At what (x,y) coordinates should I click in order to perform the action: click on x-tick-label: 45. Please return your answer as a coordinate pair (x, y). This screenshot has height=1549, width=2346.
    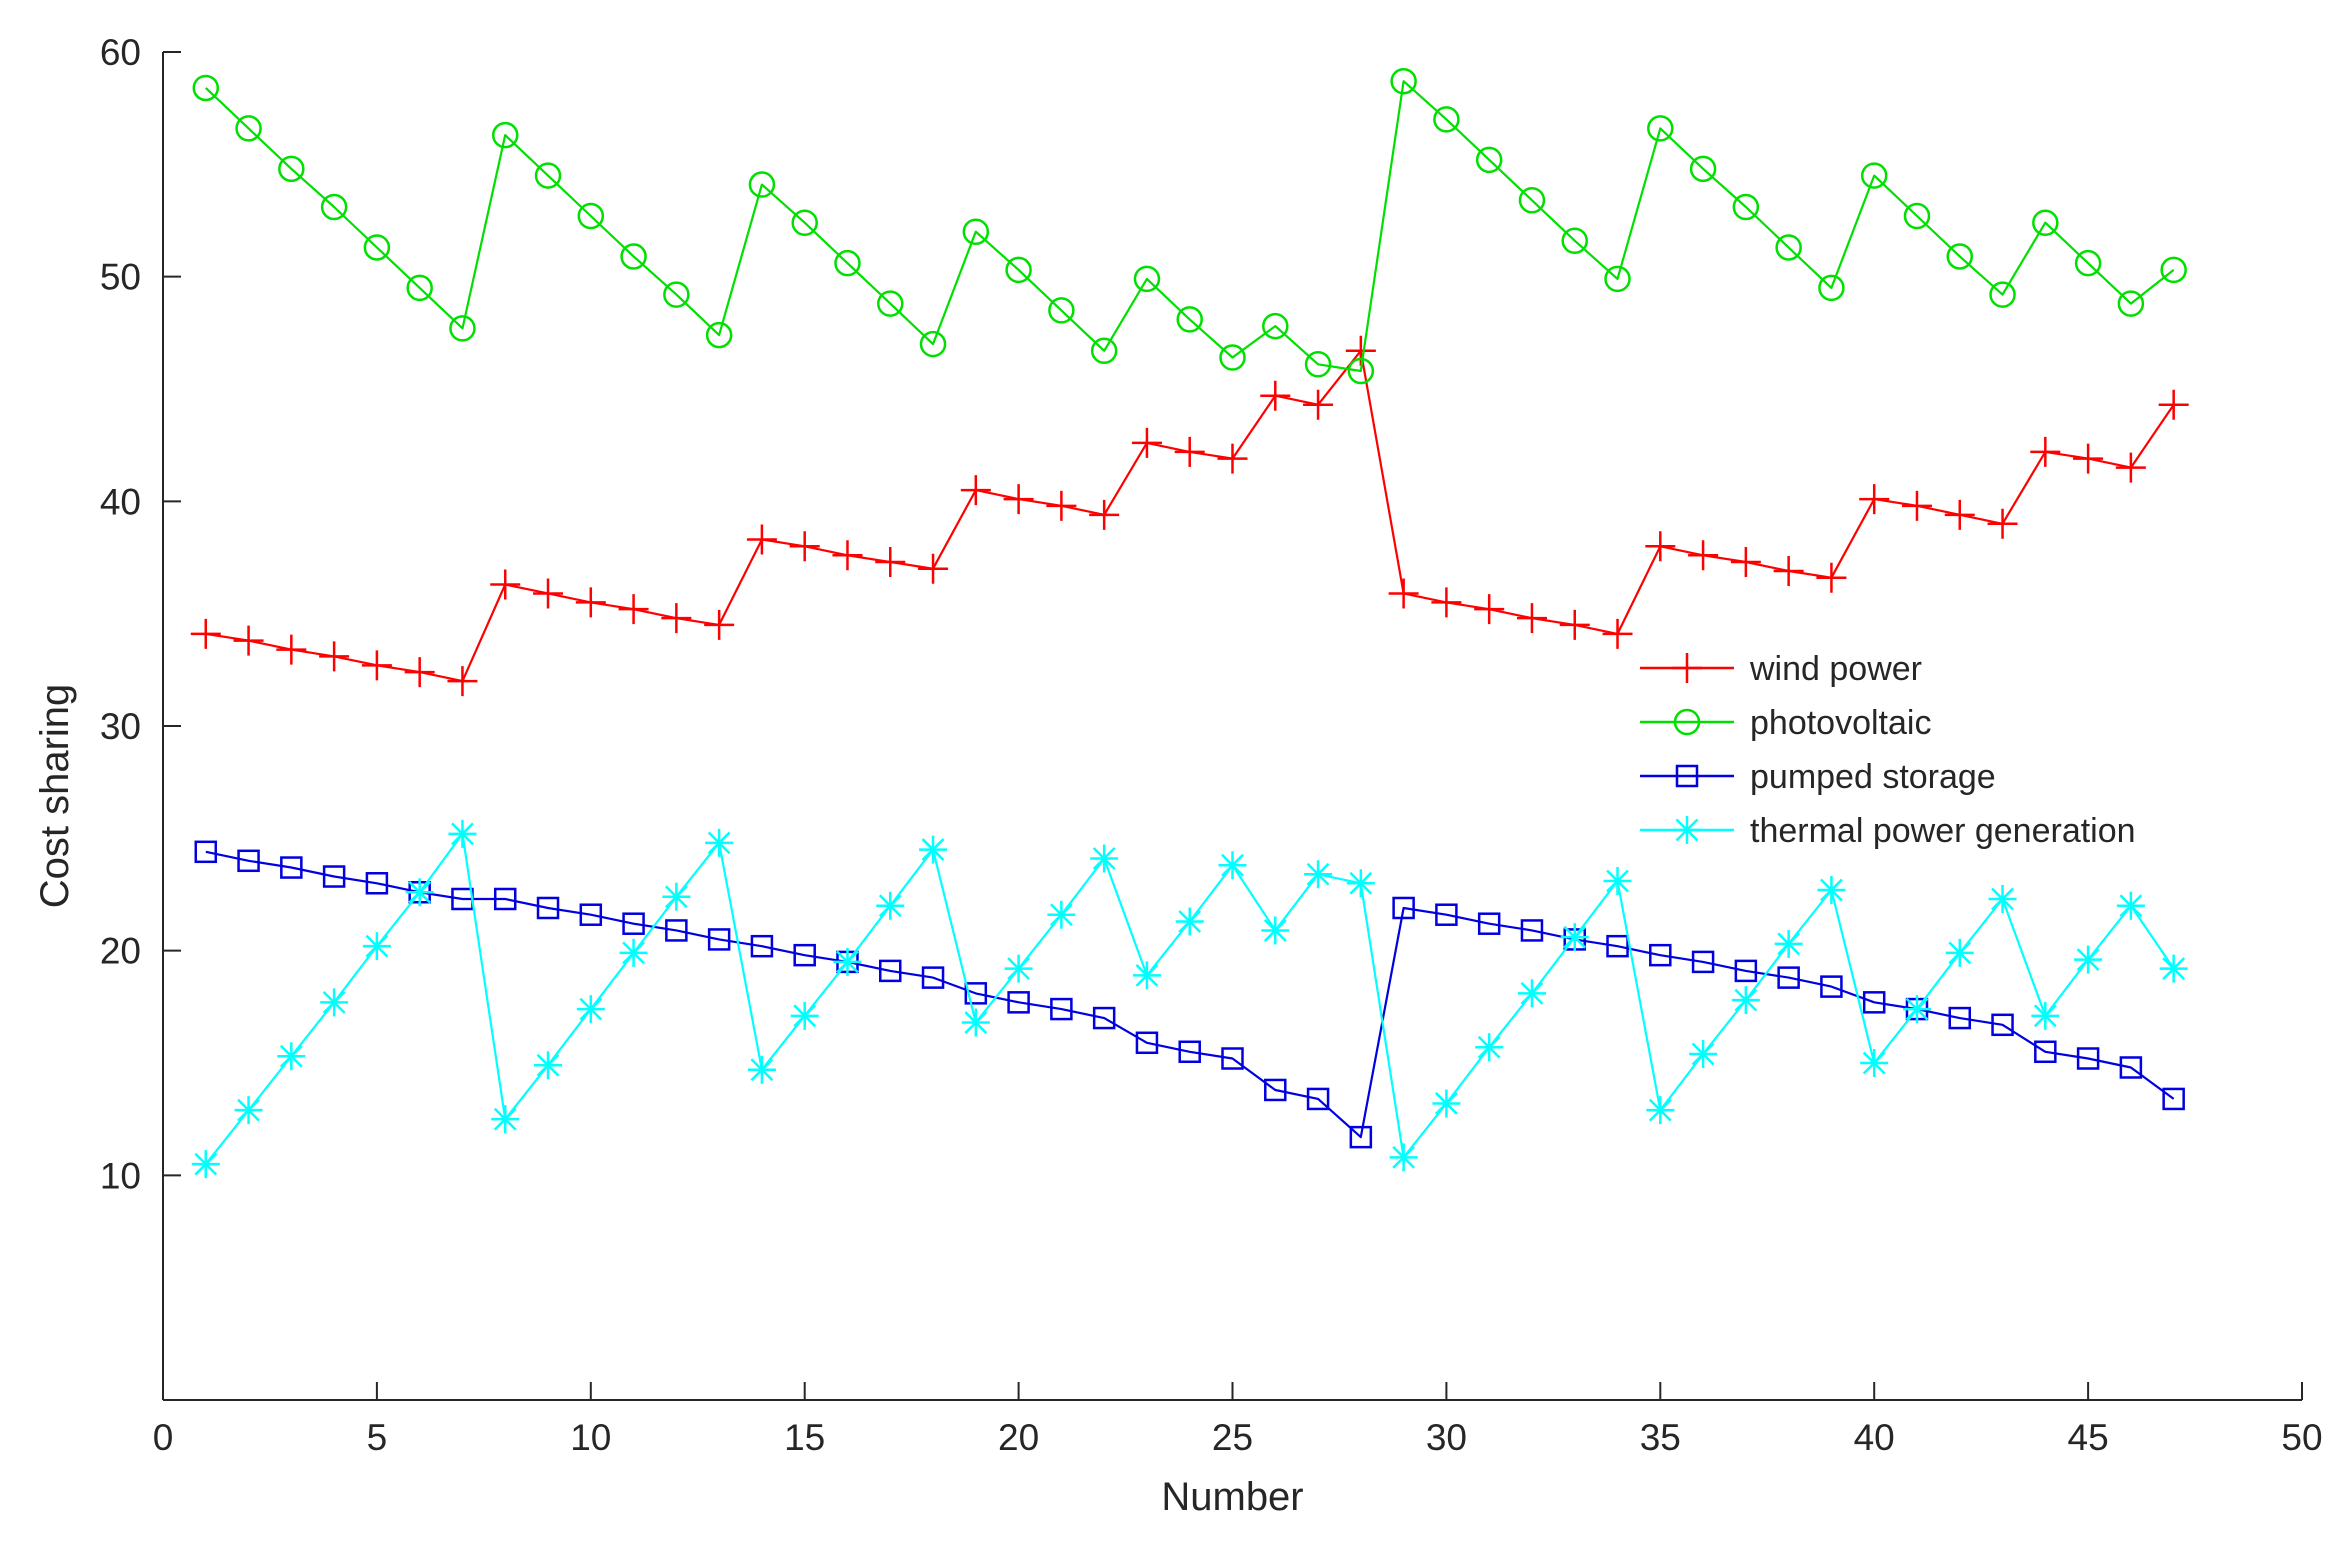
    Looking at the image, I should click on (2088, 1437).